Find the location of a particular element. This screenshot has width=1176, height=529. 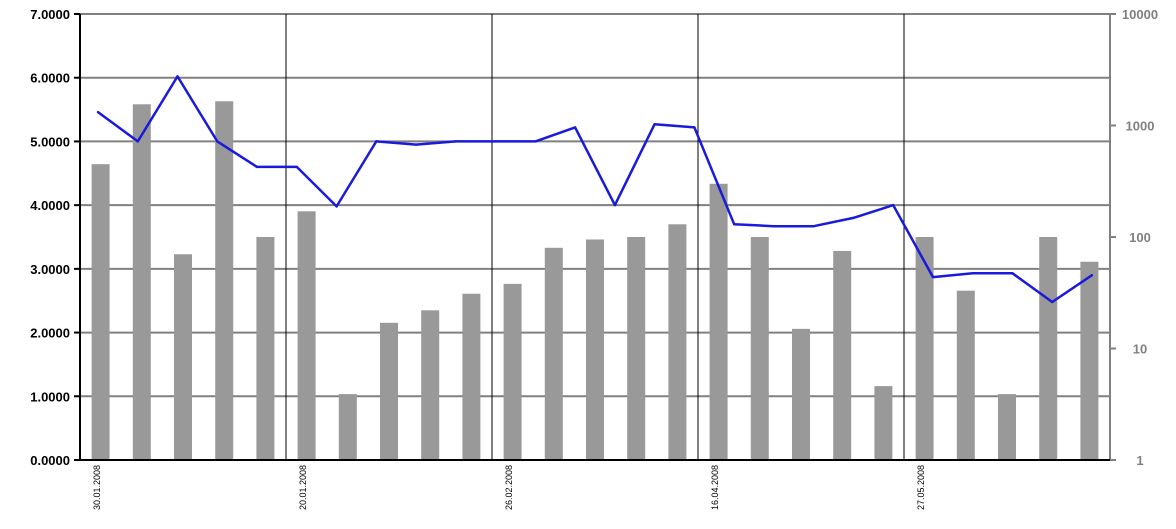

left-tick-label-3: 3.0000 is located at coordinates (50, 269).